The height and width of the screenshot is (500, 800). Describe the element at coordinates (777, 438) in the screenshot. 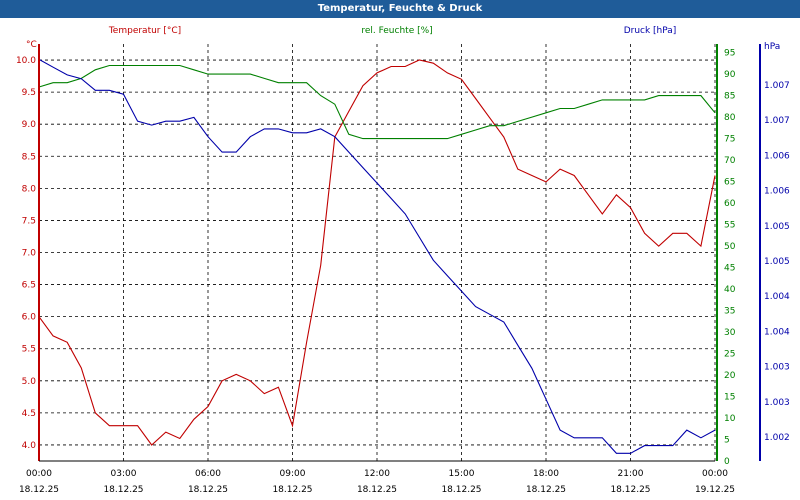

I see `pressure-tick-label: 1.002` at that location.